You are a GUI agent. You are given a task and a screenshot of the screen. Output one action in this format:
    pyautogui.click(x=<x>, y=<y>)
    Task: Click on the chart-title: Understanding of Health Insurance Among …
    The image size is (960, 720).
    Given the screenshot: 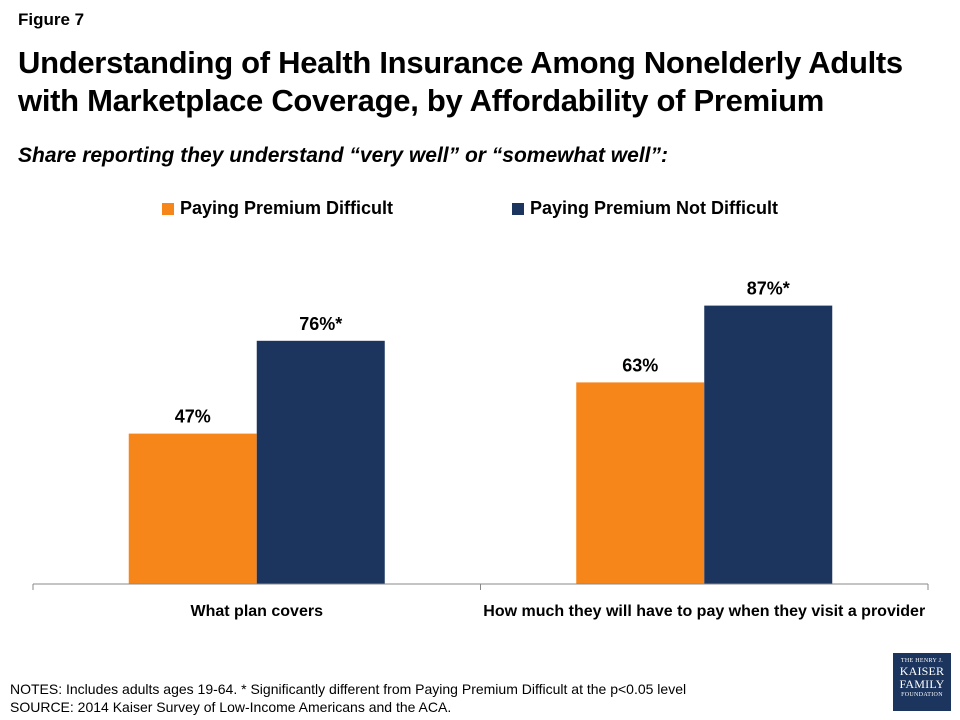 What is the action you would take?
    pyautogui.click(x=460, y=81)
    